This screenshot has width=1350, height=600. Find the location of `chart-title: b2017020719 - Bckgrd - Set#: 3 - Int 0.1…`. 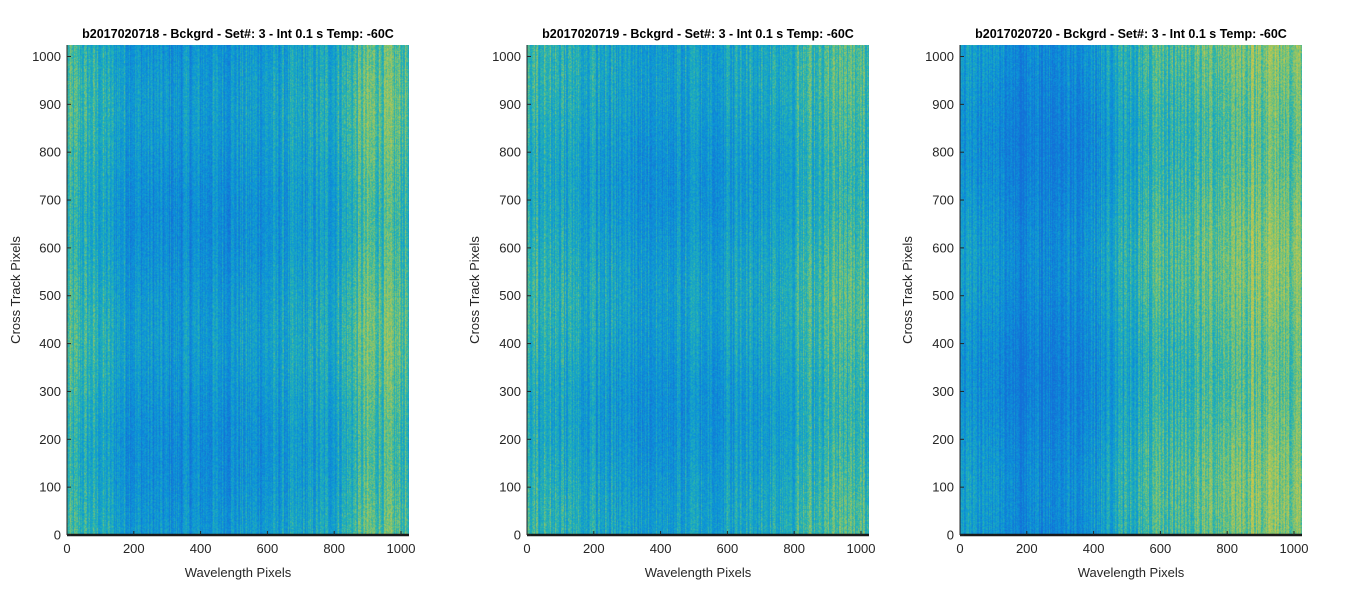

chart-title: b2017020719 - Bckgrd - Set#: 3 - Int 0.1… is located at coordinates (698, 34).